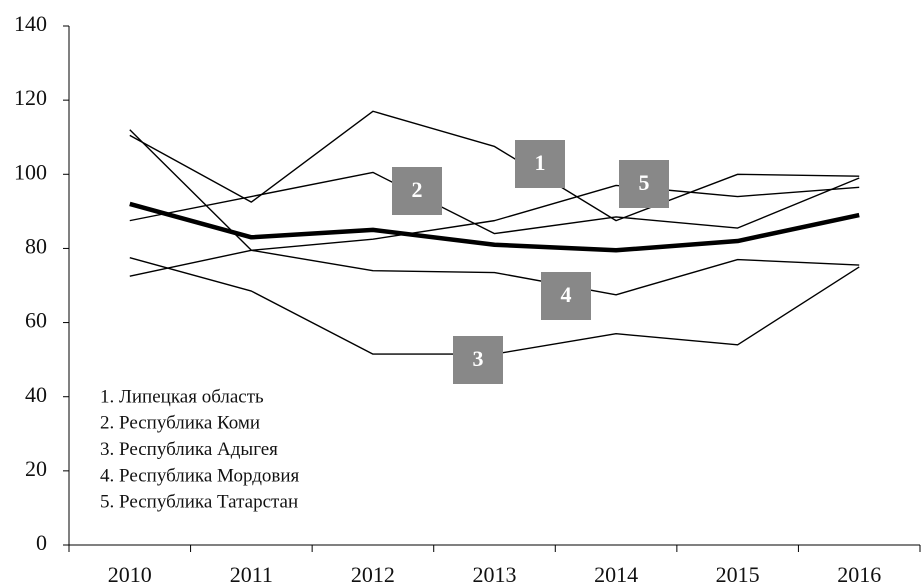  Describe the element at coordinates (41, 542) in the screenshot. I see `y-tick-label: 0` at that location.